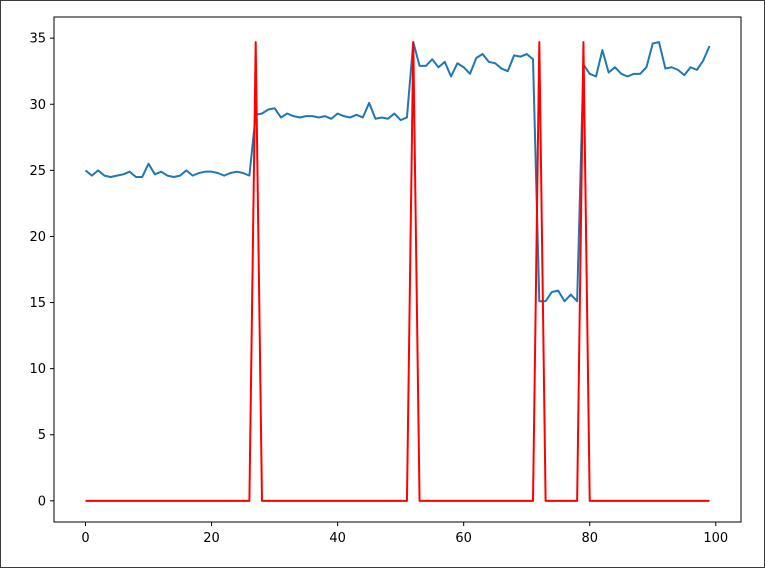 This screenshot has height=571, width=765. Describe the element at coordinates (37, 369) in the screenshot. I see `y-tick-label: 10` at that location.